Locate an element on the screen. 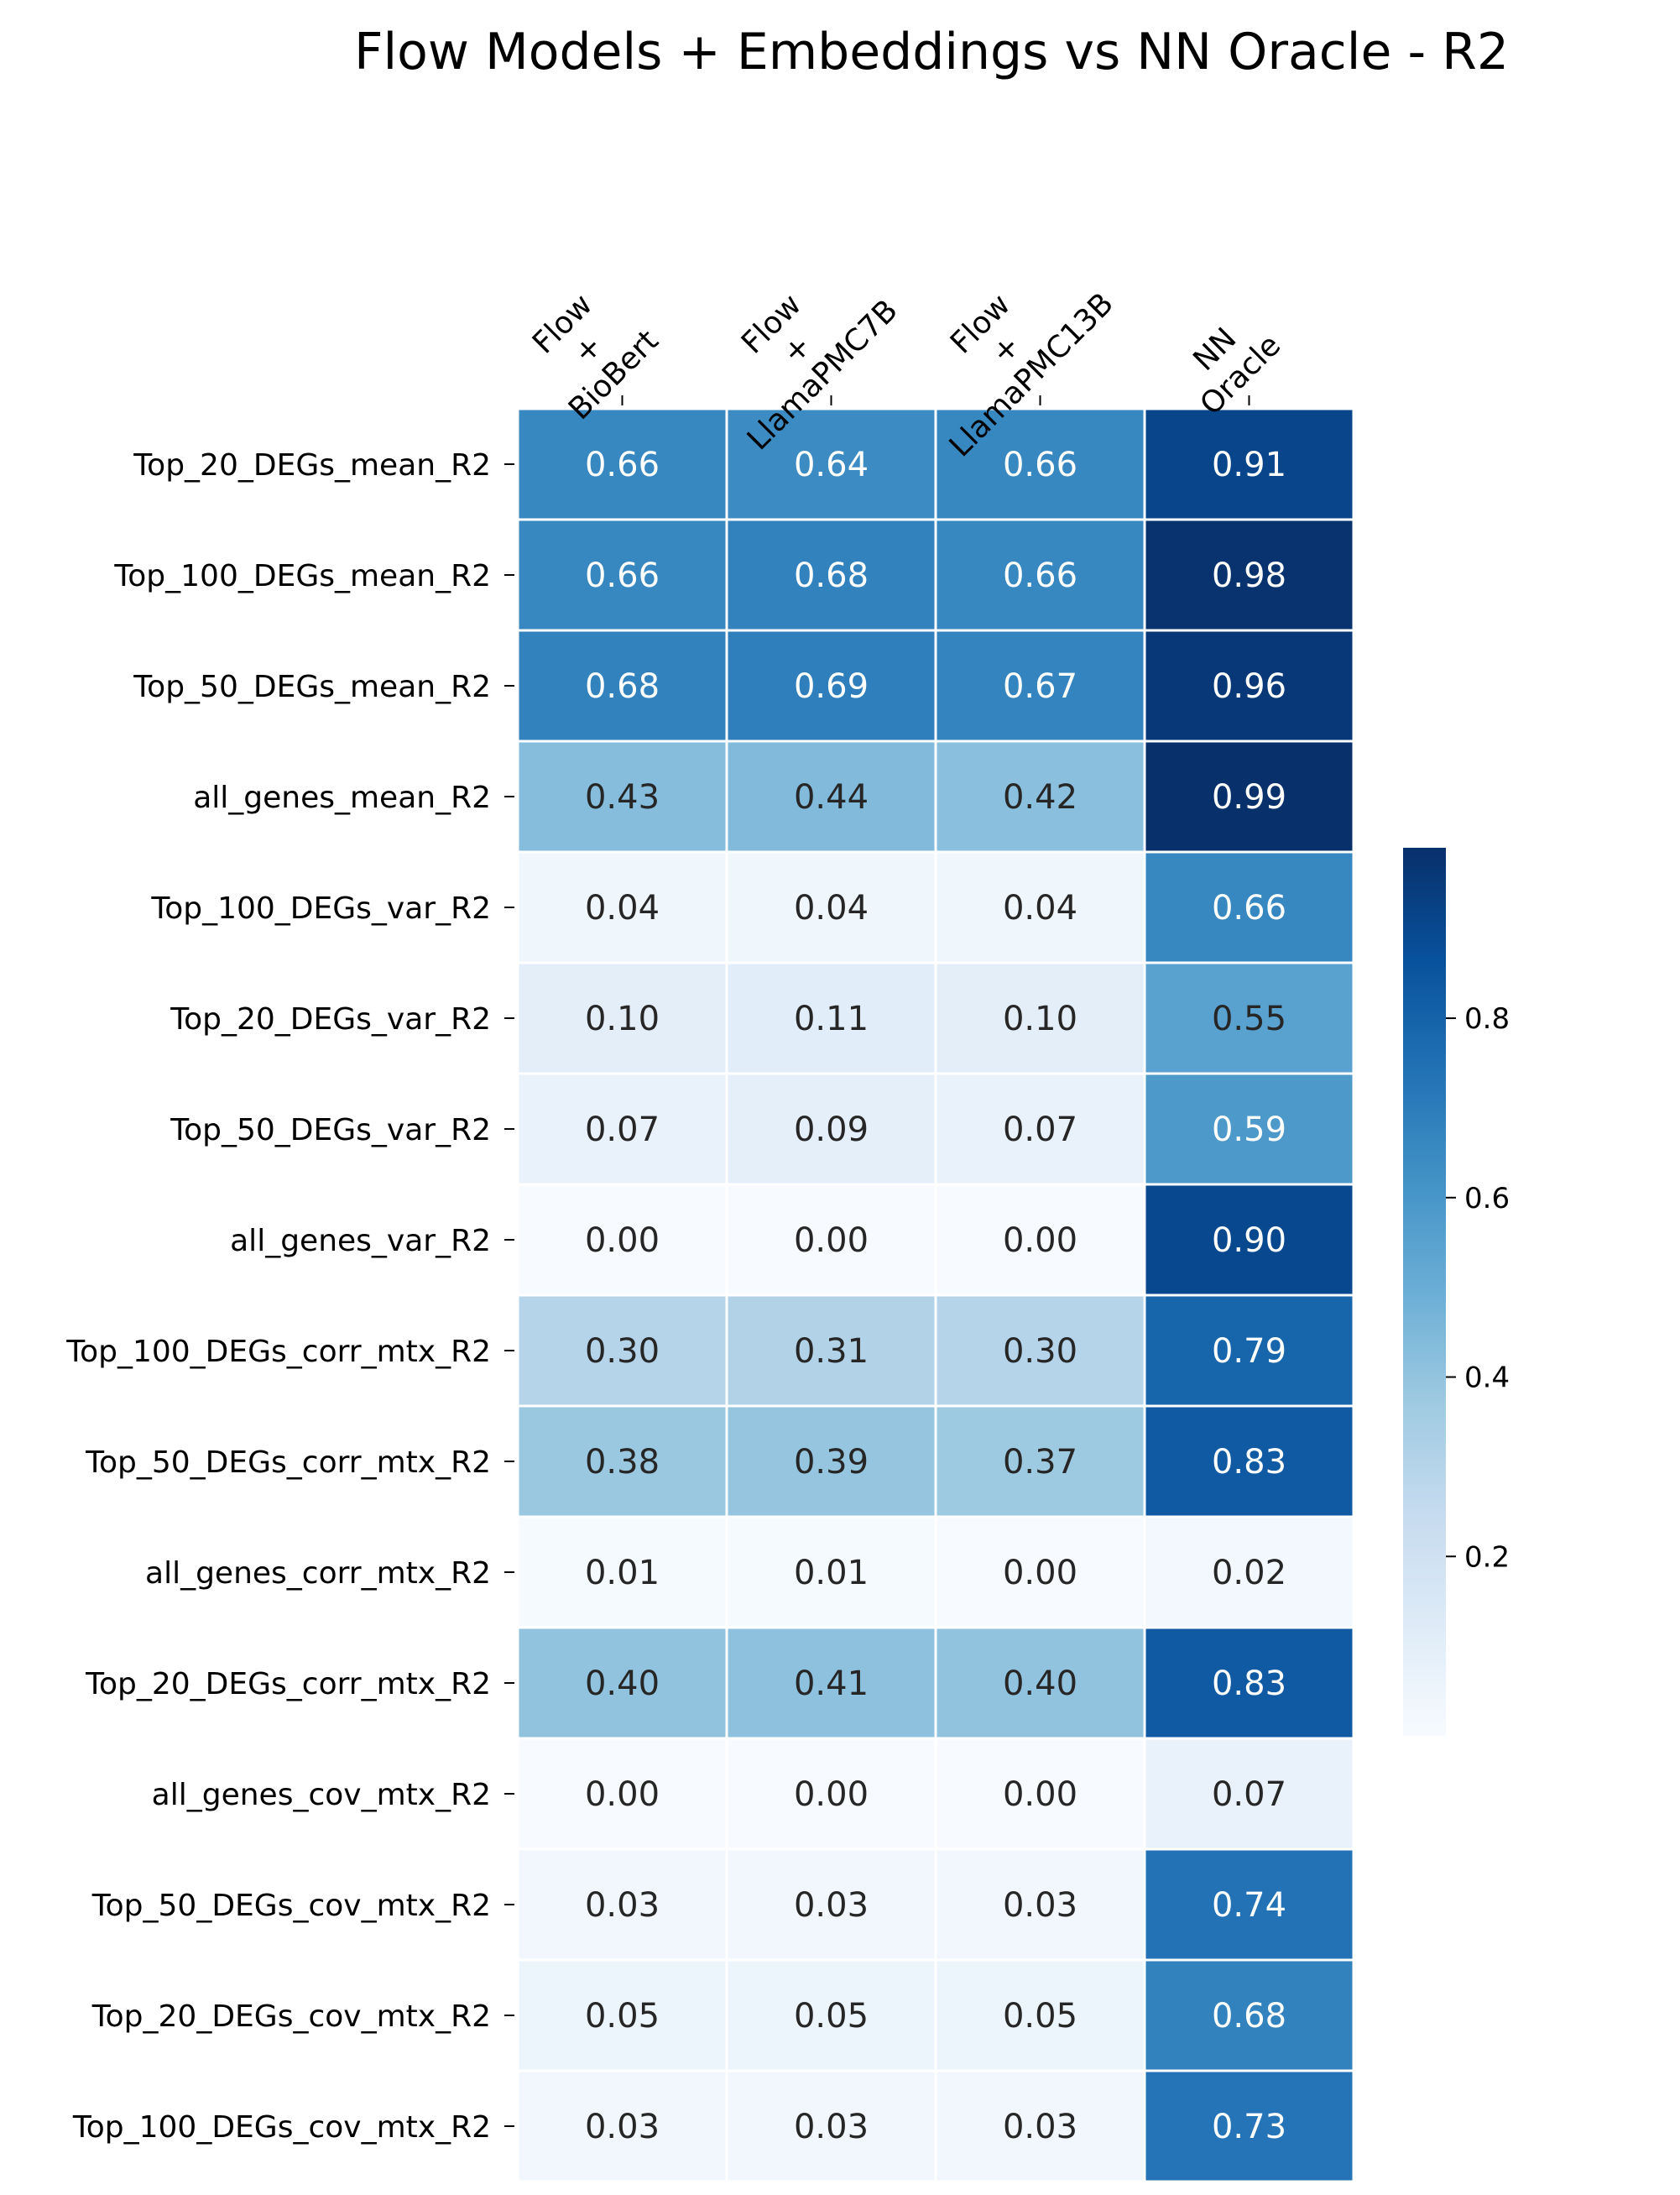  cell-value-label: 0.04 is located at coordinates (831, 908).